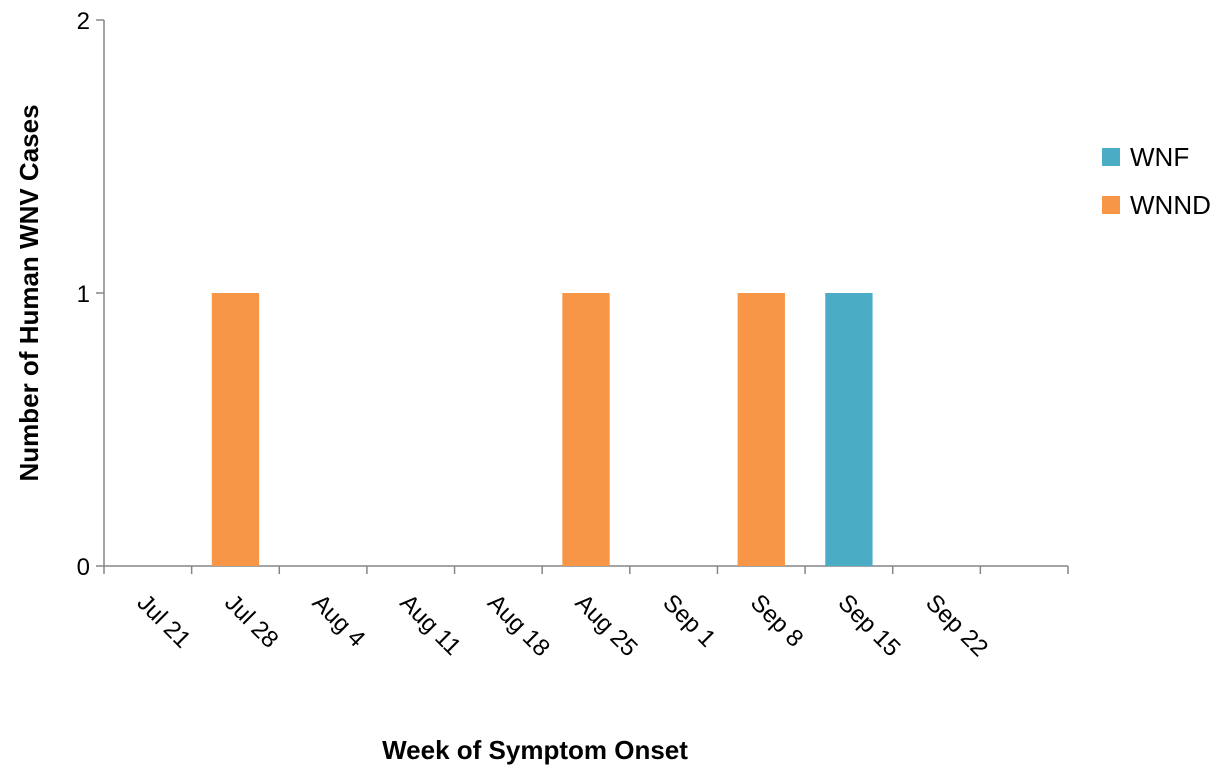  What do you see at coordinates (1159, 157) in the screenshot?
I see `legend-label-wnf: WNF` at bounding box center [1159, 157].